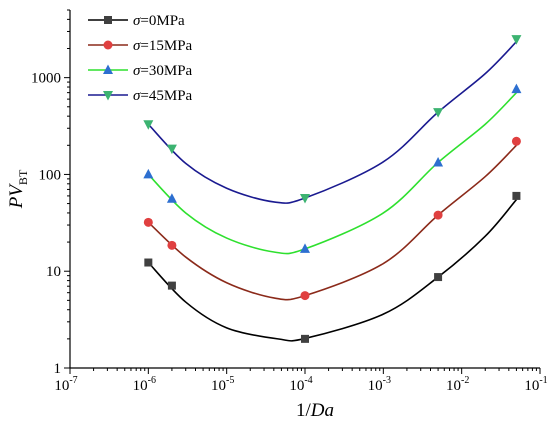 Image resolution: width=550 pixels, height=424 pixels. What do you see at coordinates (18, 189) in the screenshot?
I see `y-axis-title: PVBT` at bounding box center [18, 189].